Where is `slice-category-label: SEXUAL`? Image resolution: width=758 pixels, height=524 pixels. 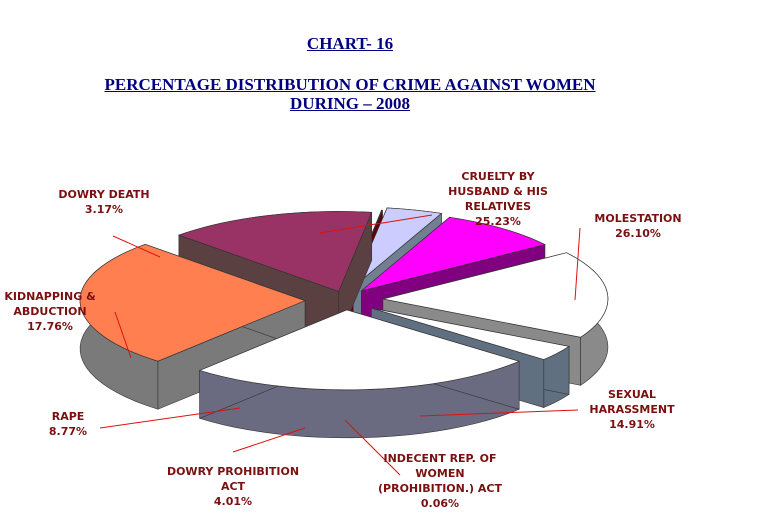 slice-category-label: SEXUAL is located at coordinates (632, 394).